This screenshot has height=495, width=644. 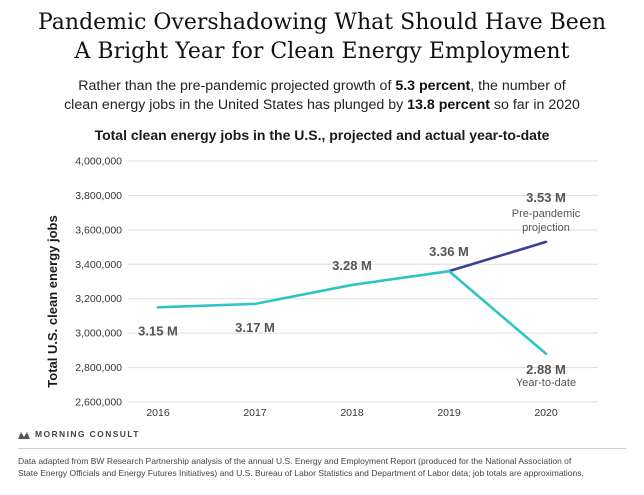 I want to click on projection-end-note: Pre-pandemic projection, so click(x=546, y=221).